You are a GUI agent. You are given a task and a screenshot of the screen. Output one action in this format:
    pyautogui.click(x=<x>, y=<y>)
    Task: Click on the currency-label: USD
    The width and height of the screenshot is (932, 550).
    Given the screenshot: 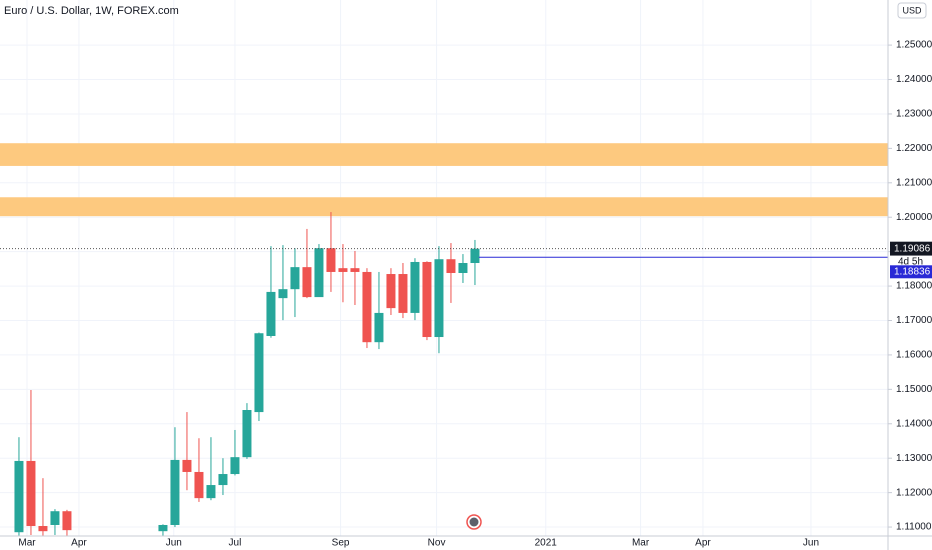 What is the action you would take?
    pyautogui.click(x=912, y=10)
    